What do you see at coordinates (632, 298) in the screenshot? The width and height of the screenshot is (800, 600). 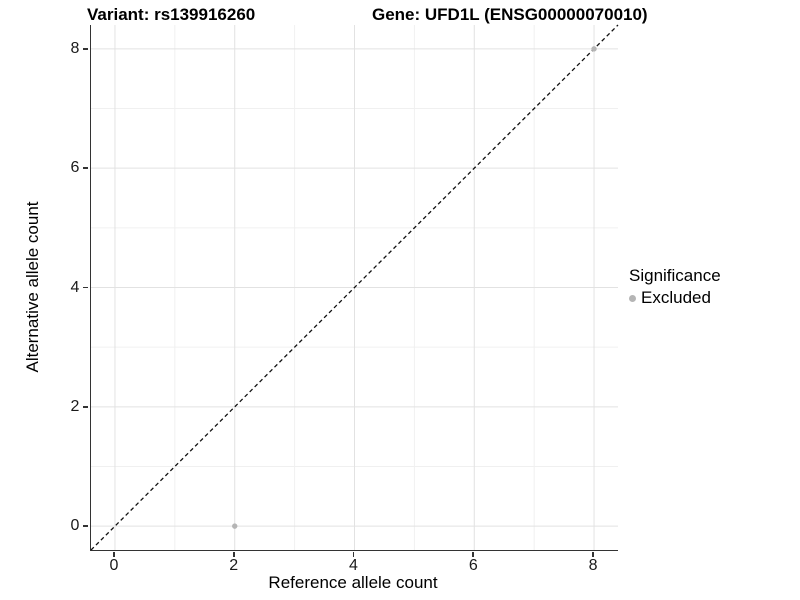 I see `legend-point-icon` at bounding box center [632, 298].